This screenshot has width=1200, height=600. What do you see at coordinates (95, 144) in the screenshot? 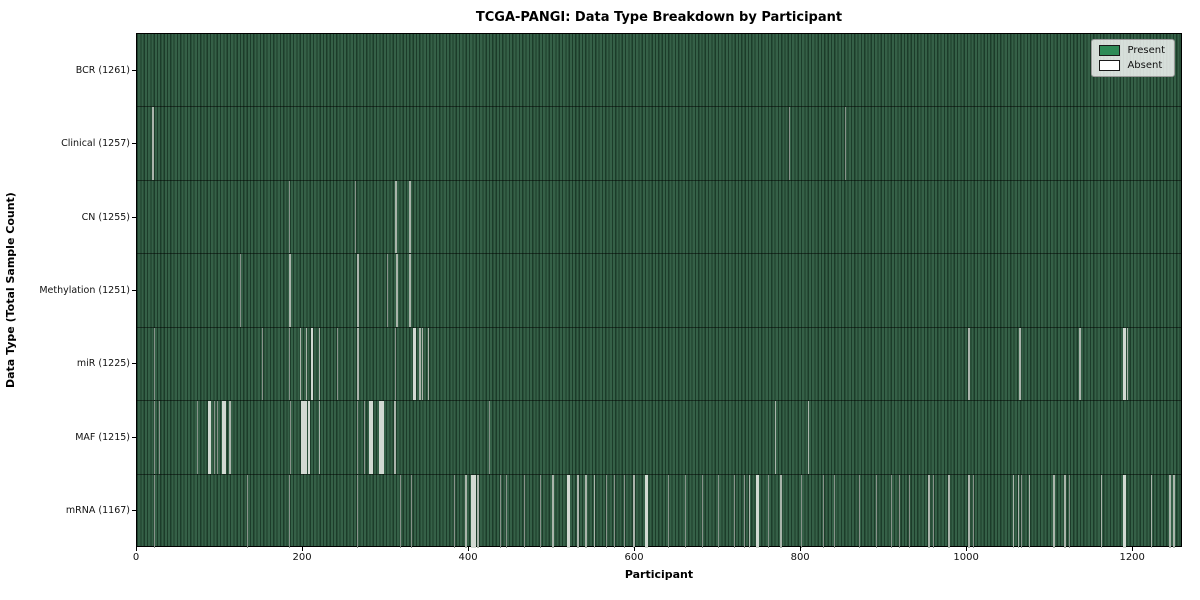
I see `y-tick-label-clinical: Clinical (1257)` at bounding box center [95, 144].